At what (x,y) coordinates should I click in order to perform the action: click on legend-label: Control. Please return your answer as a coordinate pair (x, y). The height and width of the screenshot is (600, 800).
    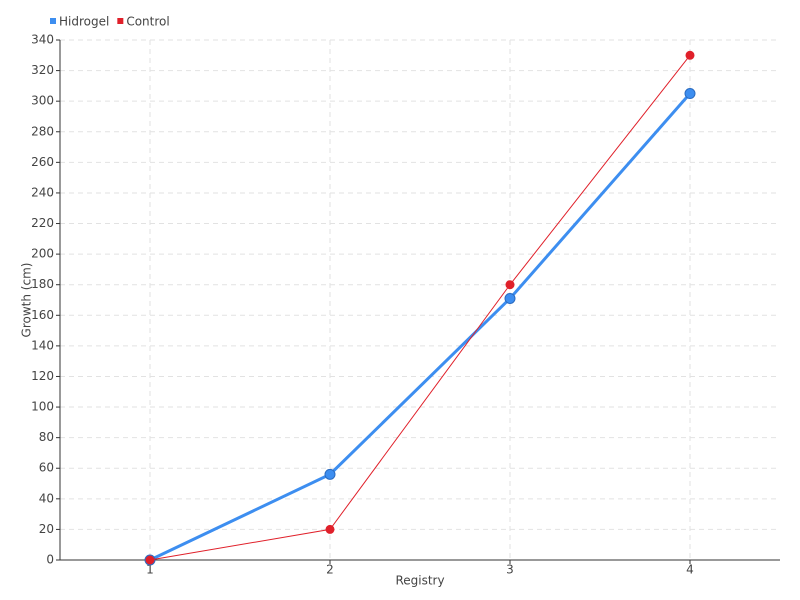
    Looking at the image, I should click on (147, 22).